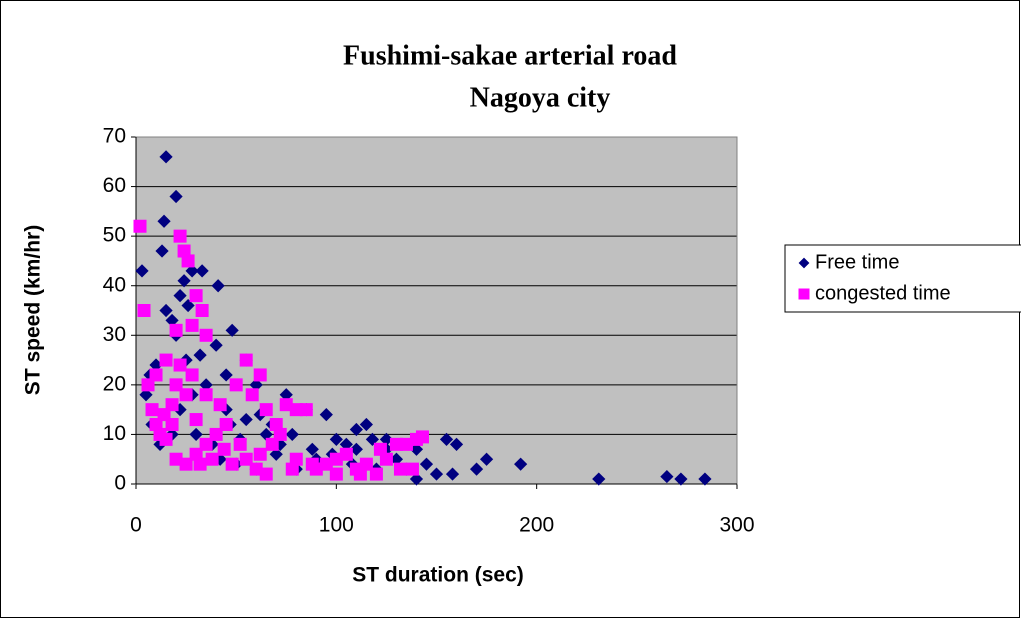 The image size is (1021, 618). What do you see at coordinates (857, 262) in the screenshot?
I see `legend-label: Free time` at bounding box center [857, 262].